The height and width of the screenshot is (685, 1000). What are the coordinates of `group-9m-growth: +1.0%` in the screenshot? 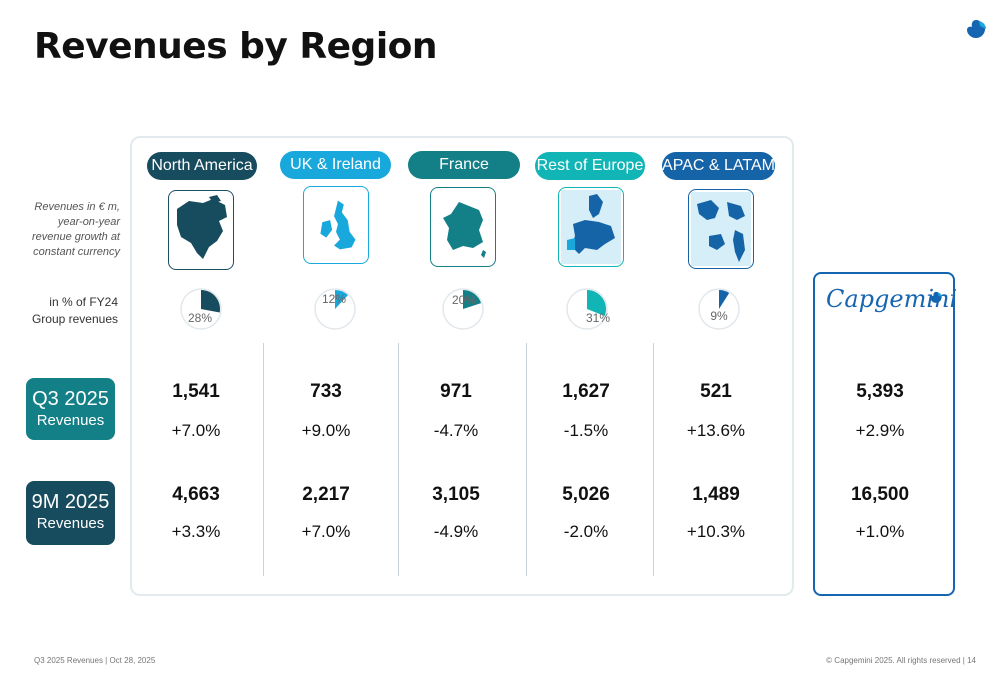 It's located at (880, 531).